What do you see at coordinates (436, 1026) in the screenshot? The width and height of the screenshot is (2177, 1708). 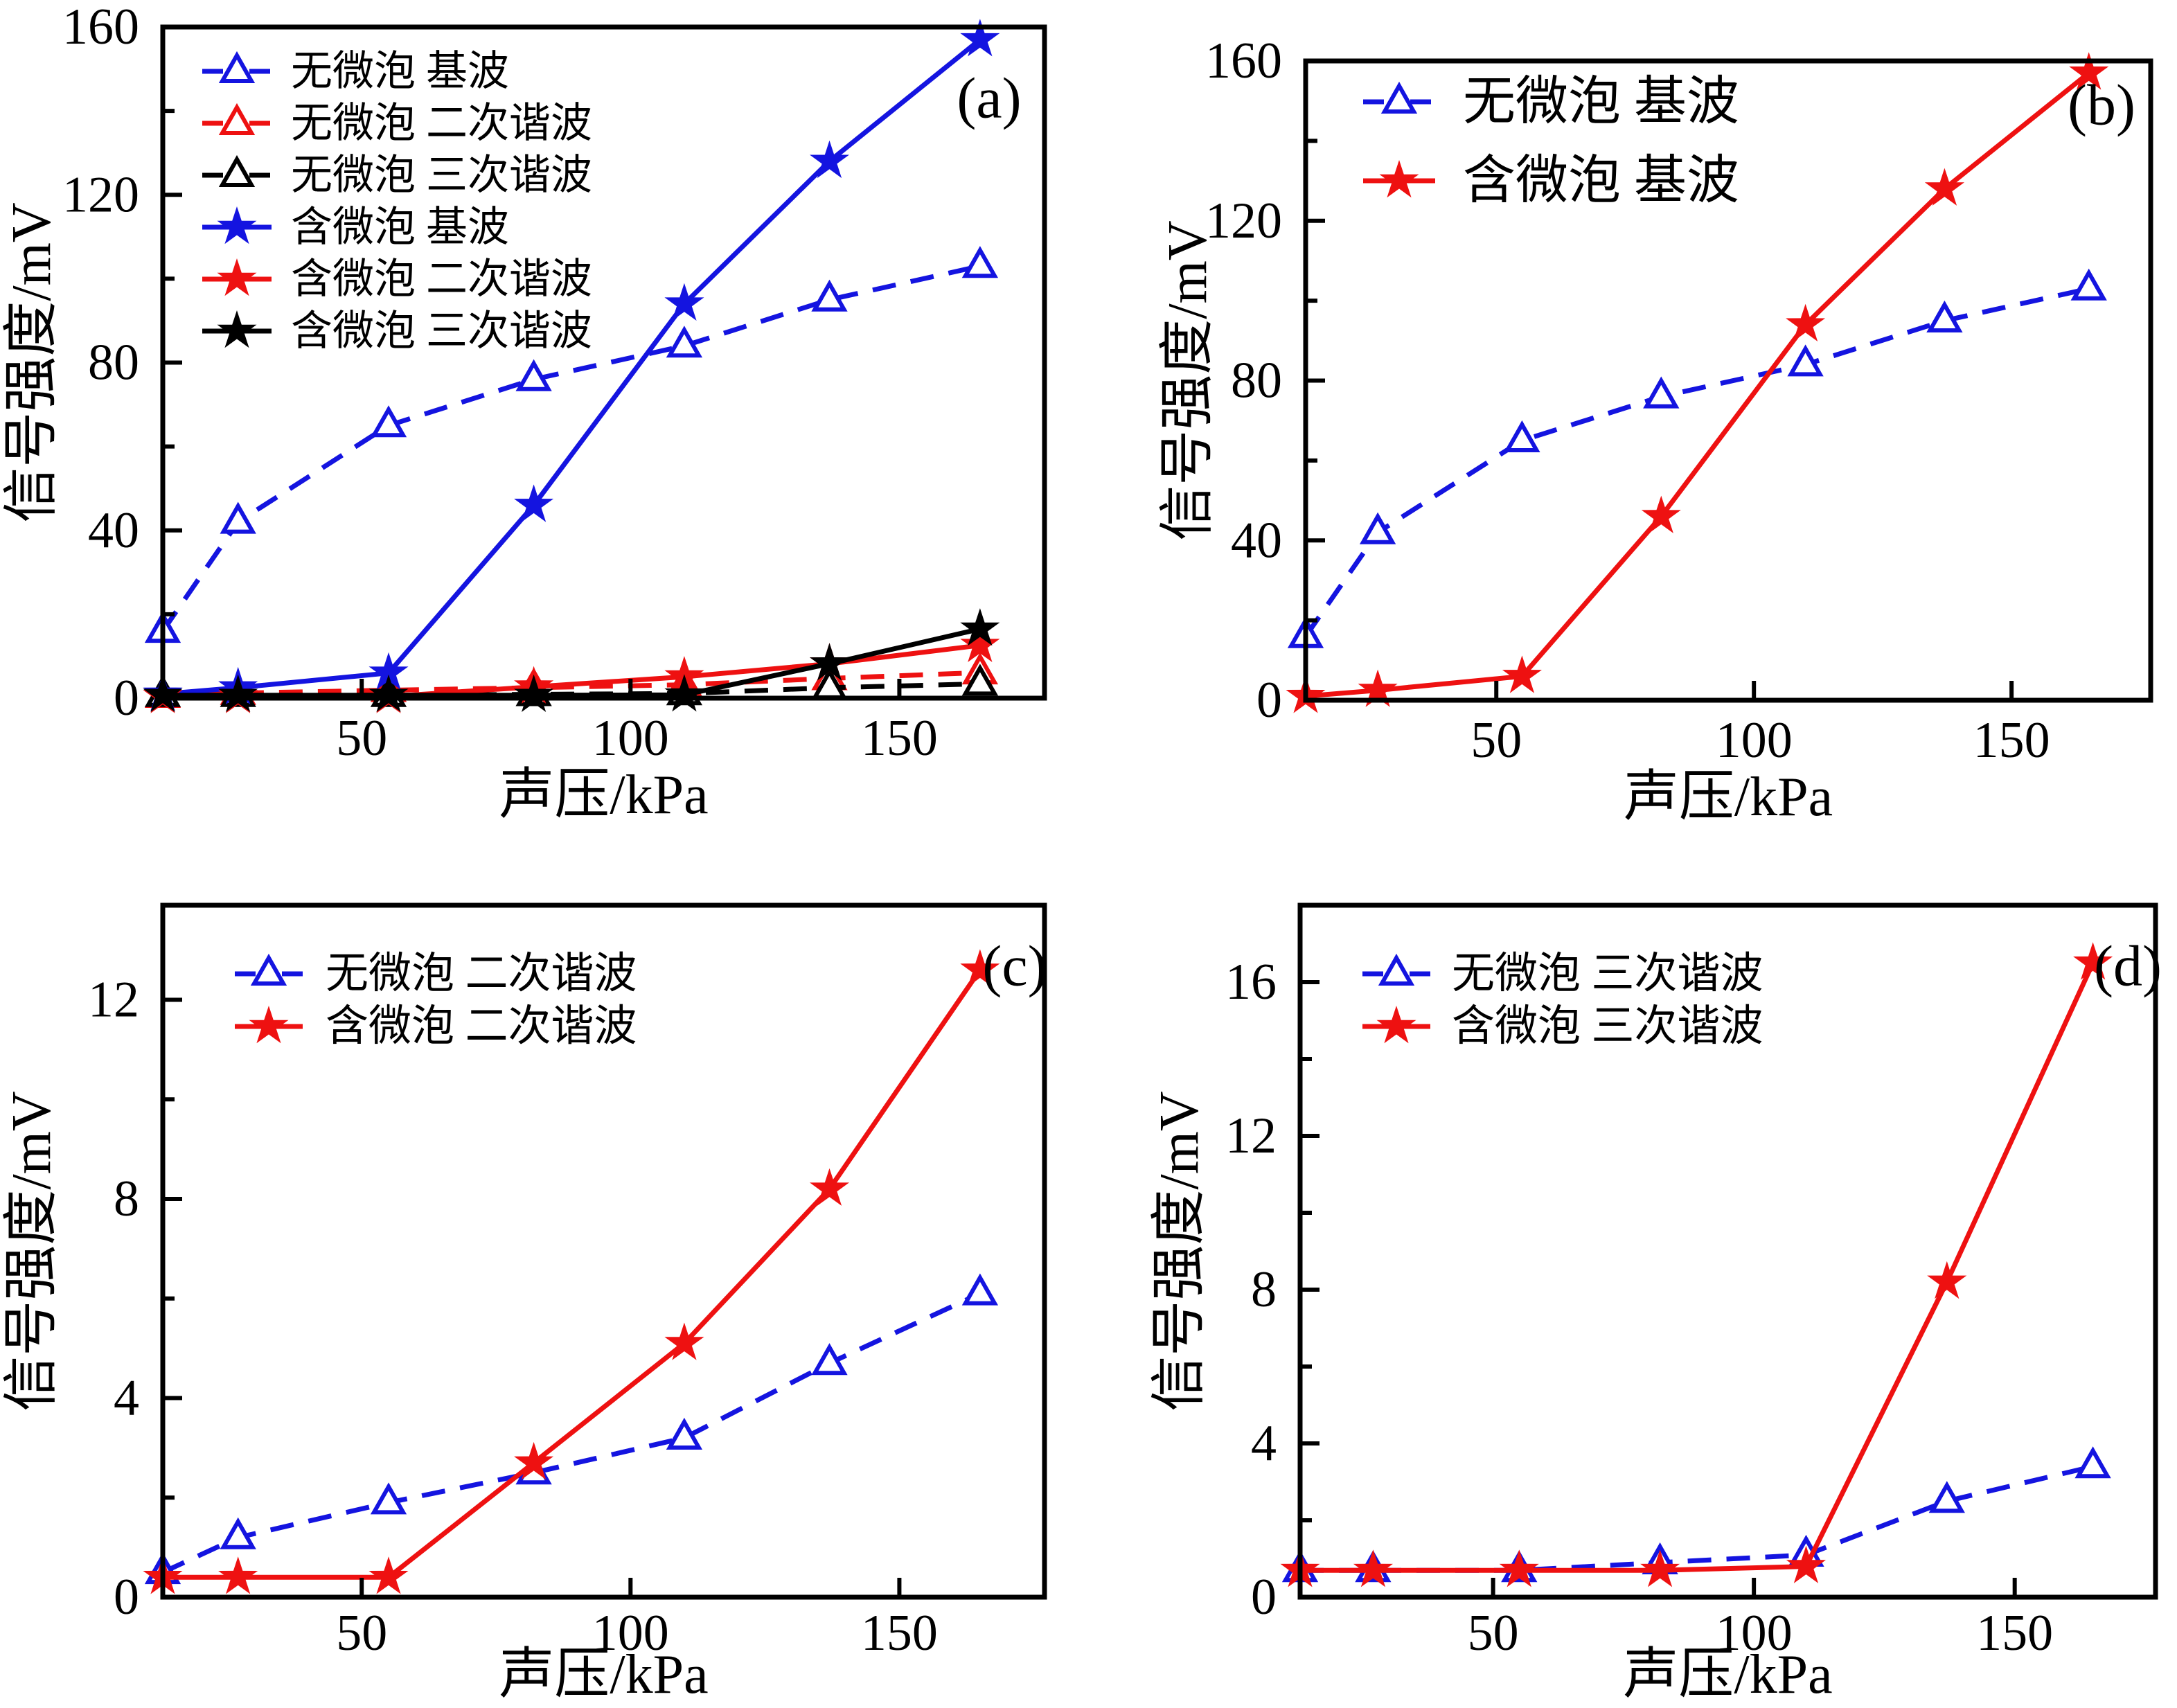 I see `legend-item-1: 含微泡 二次谐波` at bounding box center [436, 1026].